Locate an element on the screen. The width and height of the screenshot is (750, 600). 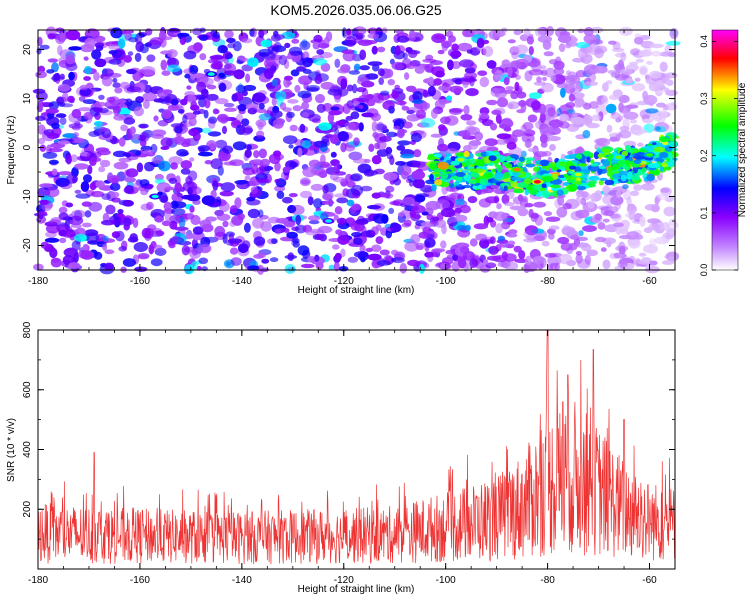
x-tick-label: -140 is located at coordinates (242, 580).